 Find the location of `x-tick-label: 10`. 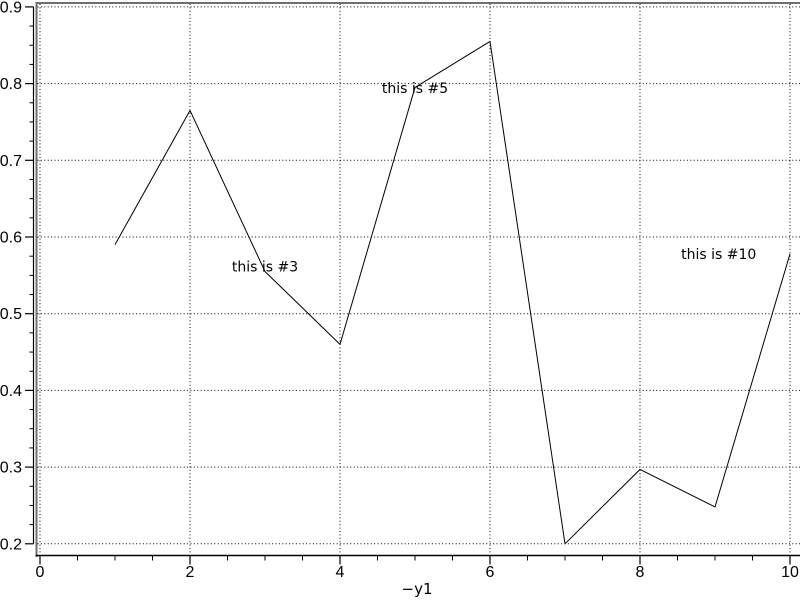

x-tick-label: 10 is located at coordinates (790, 572).